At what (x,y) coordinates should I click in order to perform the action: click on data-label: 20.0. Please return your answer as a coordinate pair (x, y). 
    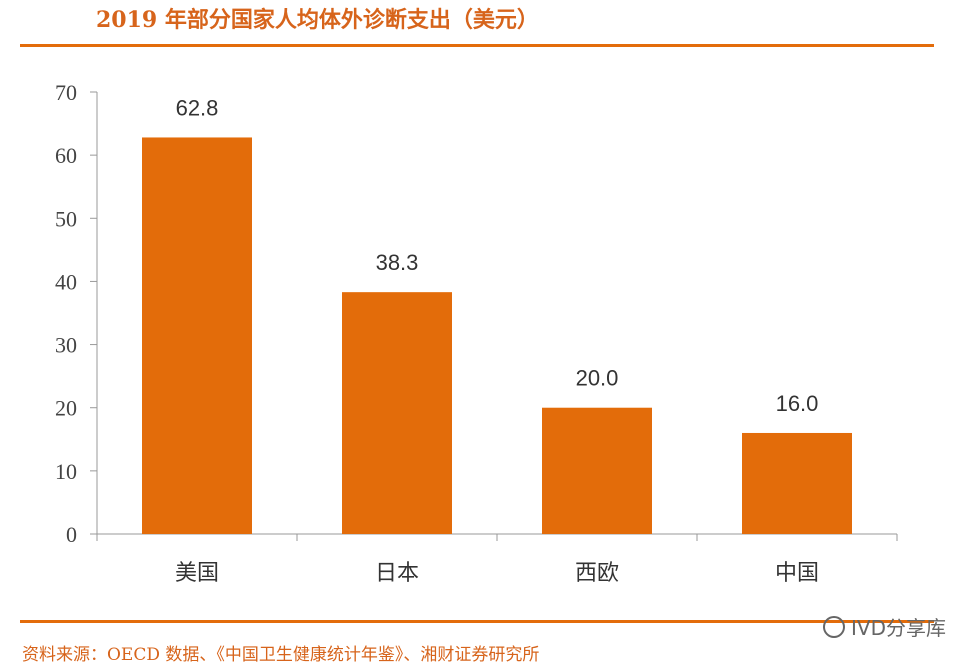
    Looking at the image, I should click on (597, 378).